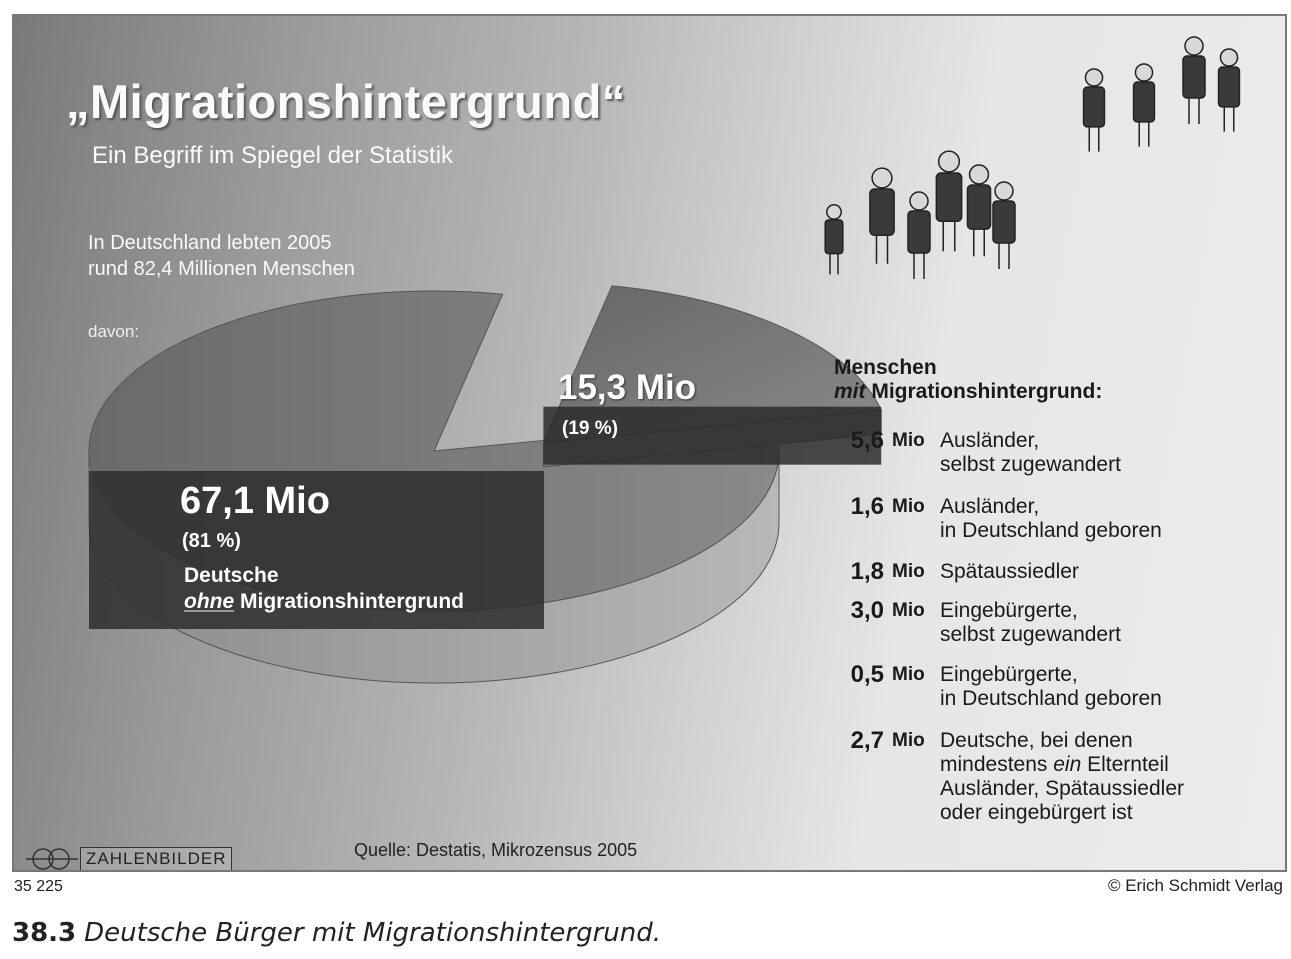 This screenshot has height=959, width=1291. What do you see at coordinates (1195, 885) in the screenshot?
I see `publisher-credit: © Erich Schmidt Verlag` at bounding box center [1195, 885].